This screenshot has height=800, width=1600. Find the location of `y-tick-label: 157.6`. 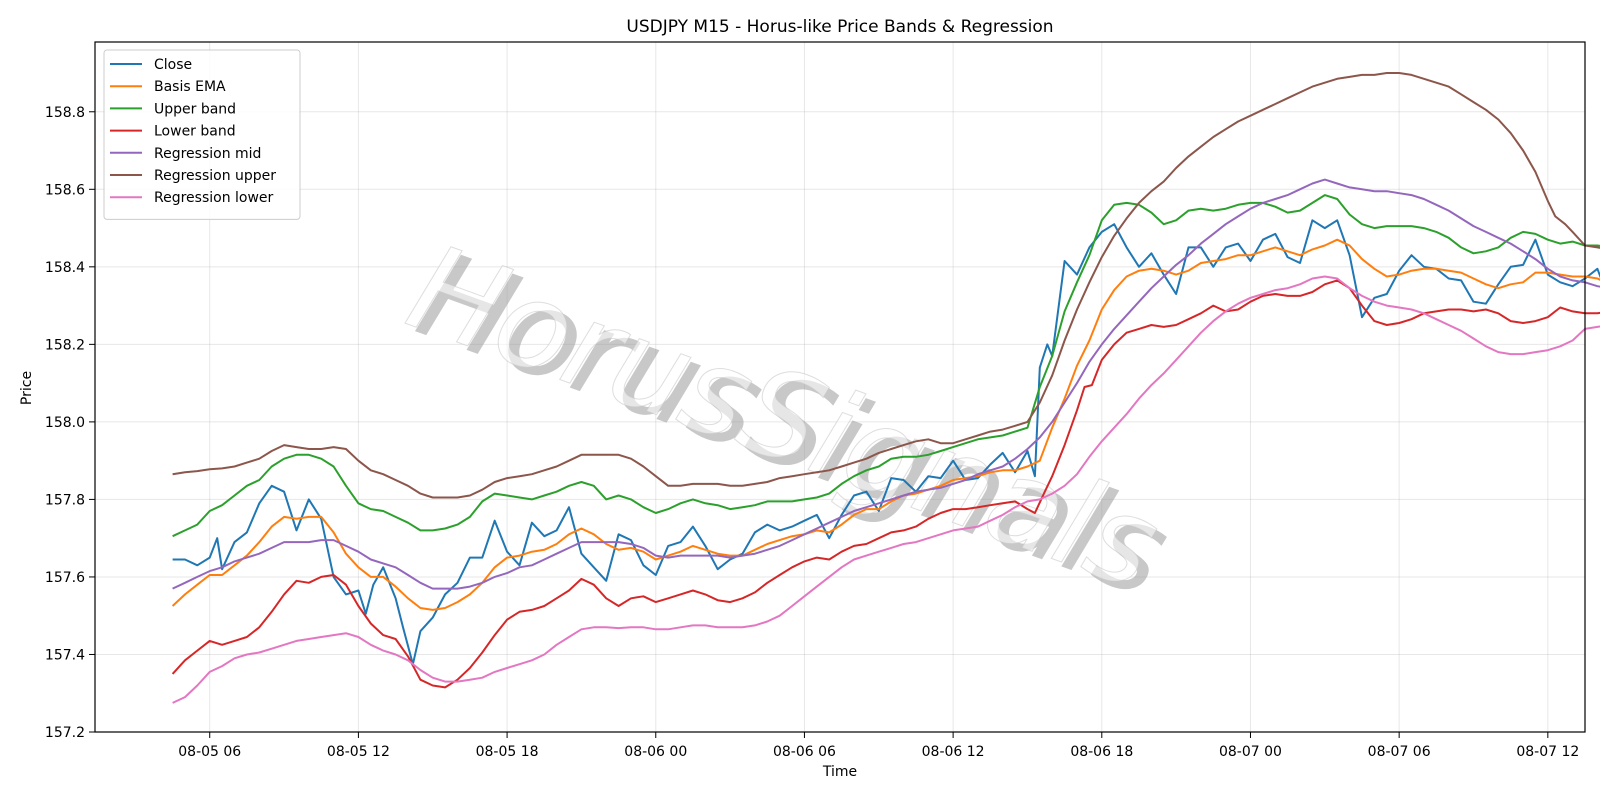

y-tick-label: 157.6 is located at coordinates (65, 578).